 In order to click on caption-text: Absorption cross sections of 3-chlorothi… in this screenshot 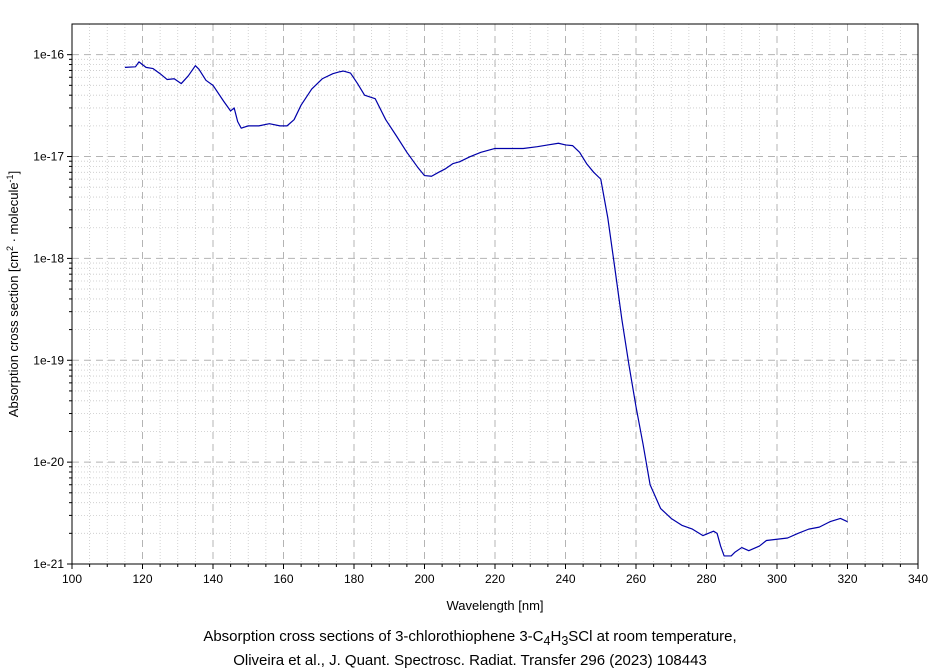, I will do `click(373, 636)`.